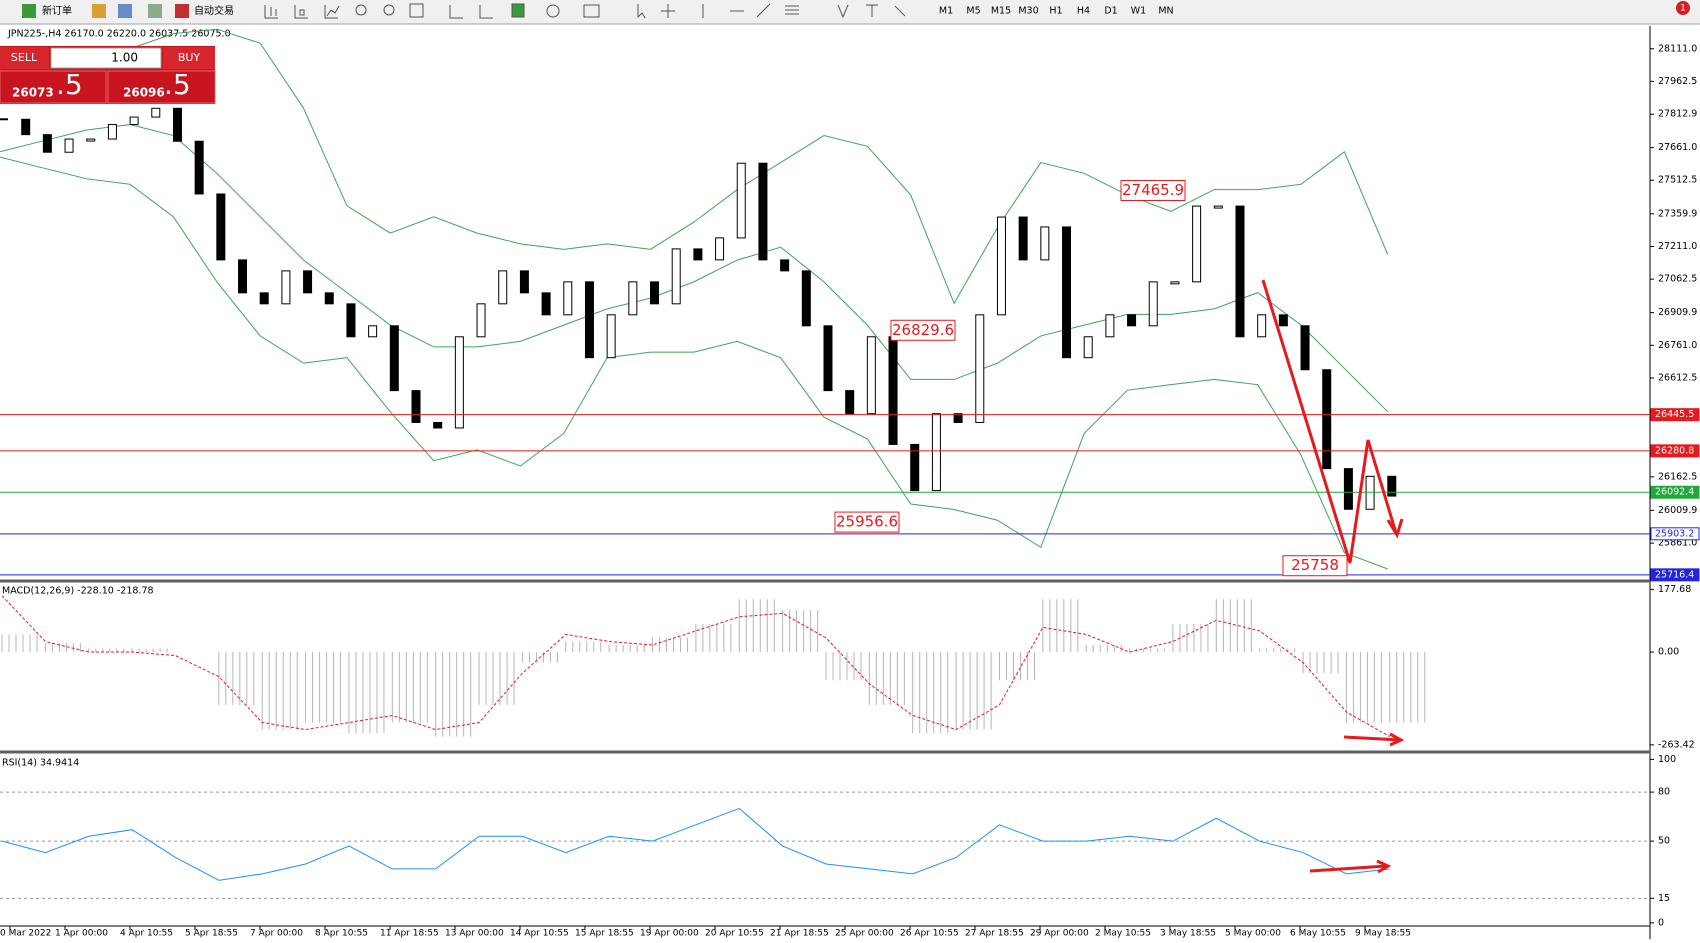 The image size is (1700, 943). I want to click on buy-button, so click(189, 58).